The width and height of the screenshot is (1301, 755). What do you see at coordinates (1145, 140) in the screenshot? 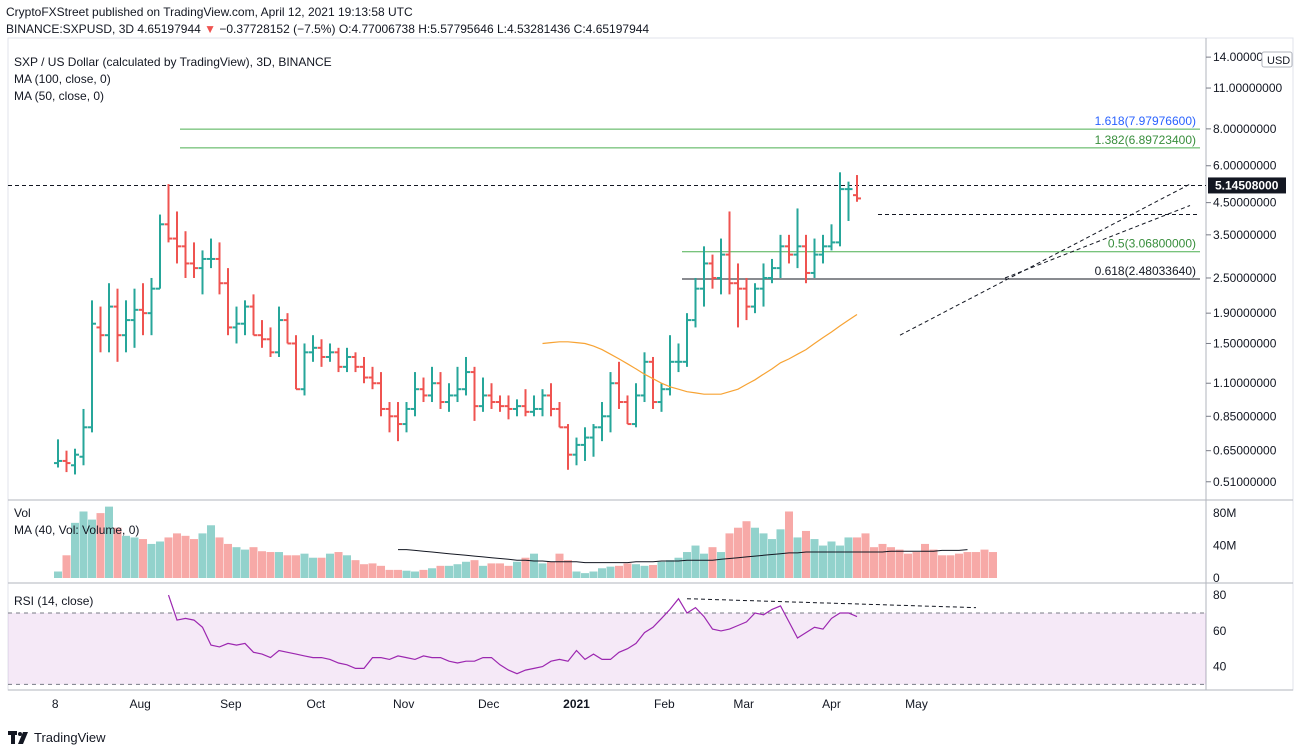
I see `fib-level-label: 1.382(6.89723400)` at bounding box center [1145, 140].